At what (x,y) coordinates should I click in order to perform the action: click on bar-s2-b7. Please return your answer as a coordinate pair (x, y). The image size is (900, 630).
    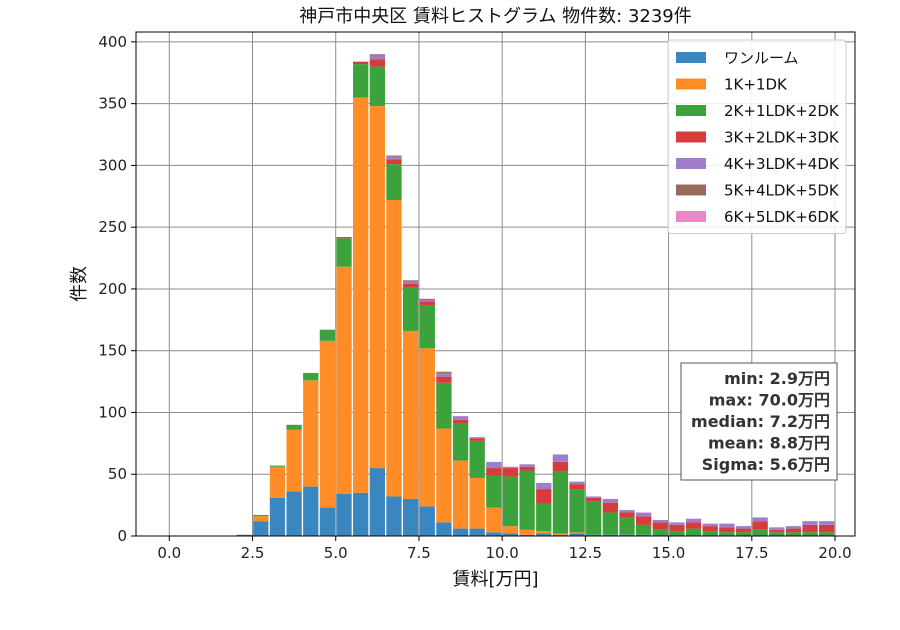
    Looking at the image, I should click on (361, 81).